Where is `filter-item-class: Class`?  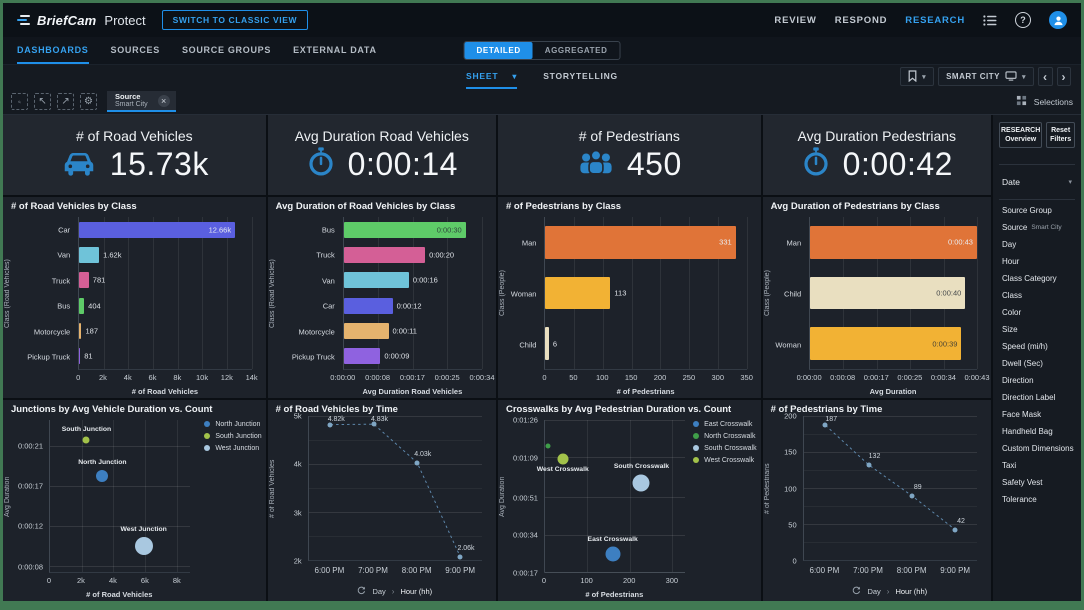 filter-item-class: Class is located at coordinates (1011, 296).